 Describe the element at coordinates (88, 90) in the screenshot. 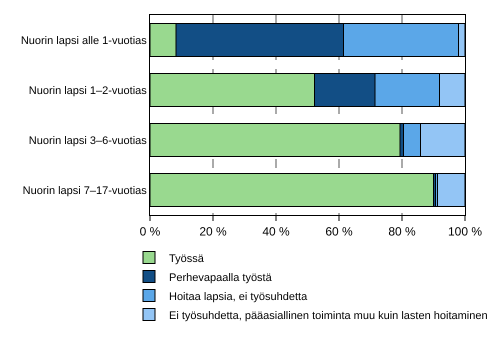

I see `y-tick-label: Nuorin lapsi 1–2-vuotias` at that location.